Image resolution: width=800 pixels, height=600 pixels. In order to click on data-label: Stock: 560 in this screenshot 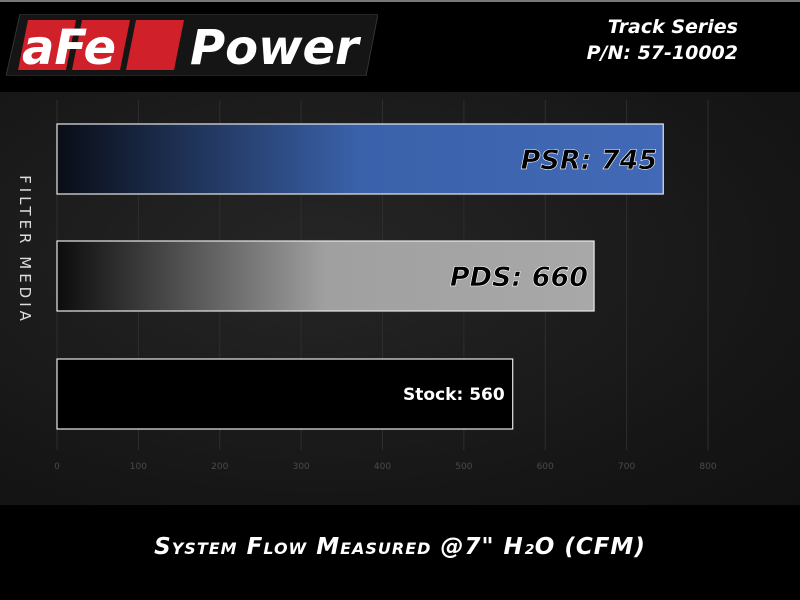, I will do `click(454, 395)`.